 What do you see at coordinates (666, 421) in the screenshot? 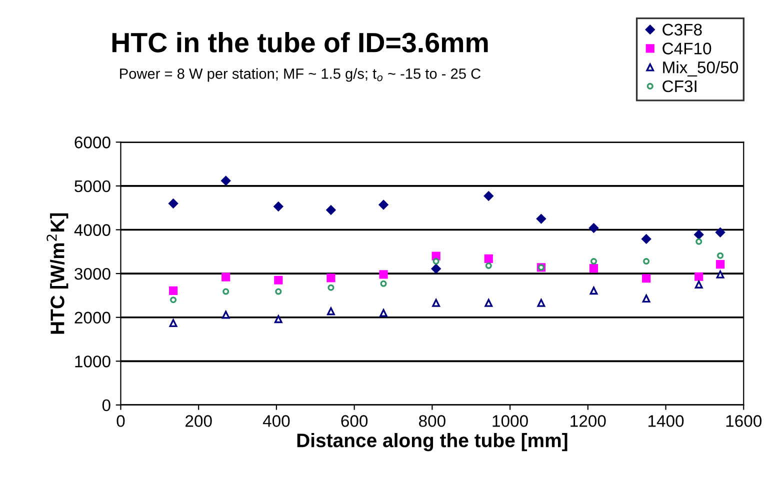
I see `x-tick-label: 1400` at bounding box center [666, 421].